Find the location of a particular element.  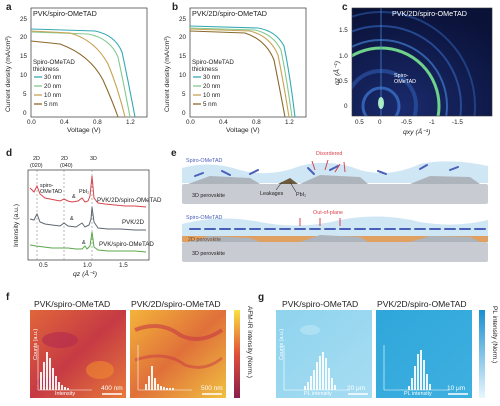

panel-c-xtick: 0 is located at coordinates (380, 122).